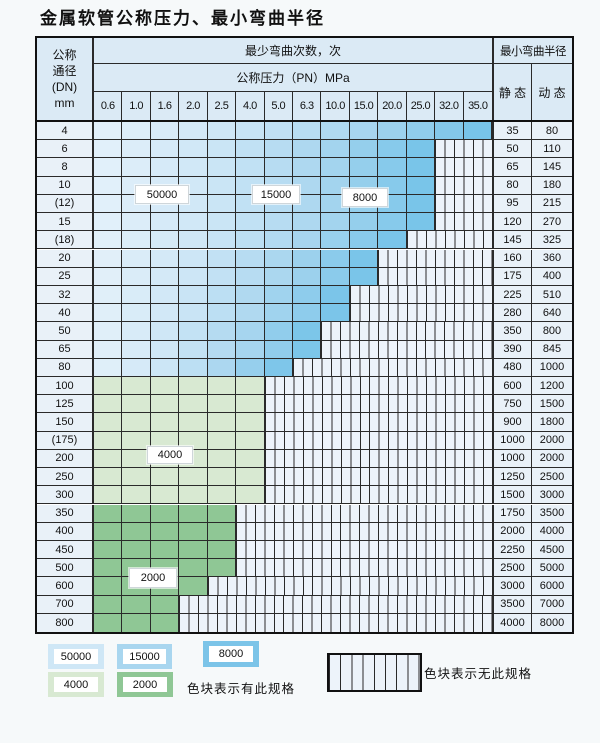 The height and width of the screenshot is (743, 600). Describe the element at coordinates (76, 656) in the screenshot. I see `legend-chip-50000: 50000` at that location.